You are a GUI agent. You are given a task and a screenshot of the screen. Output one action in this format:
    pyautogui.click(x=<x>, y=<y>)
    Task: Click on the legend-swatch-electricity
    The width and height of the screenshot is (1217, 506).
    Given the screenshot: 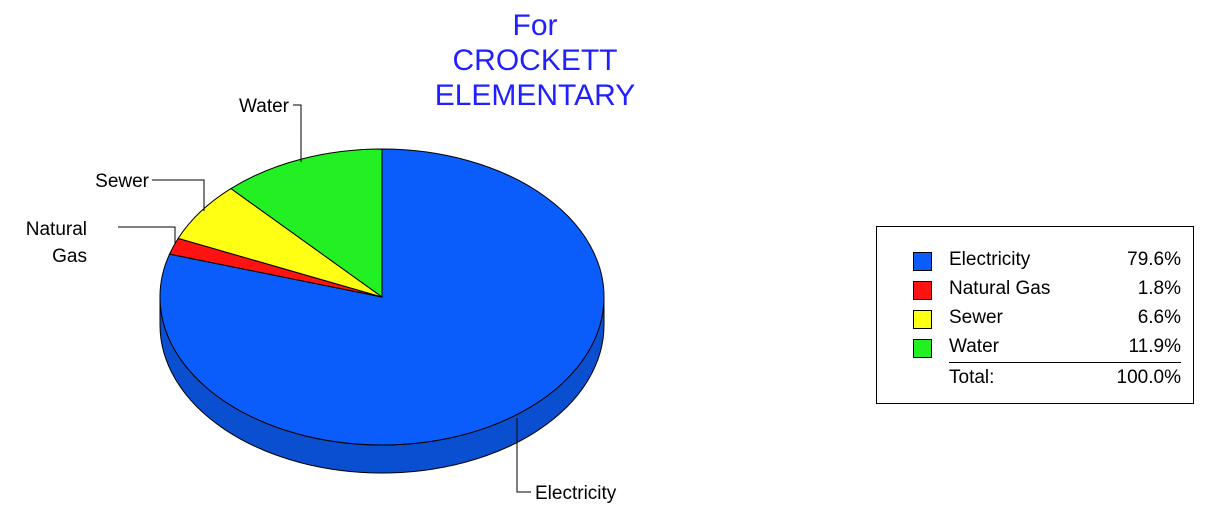 What is the action you would take?
    pyautogui.click(x=922, y=261)
    